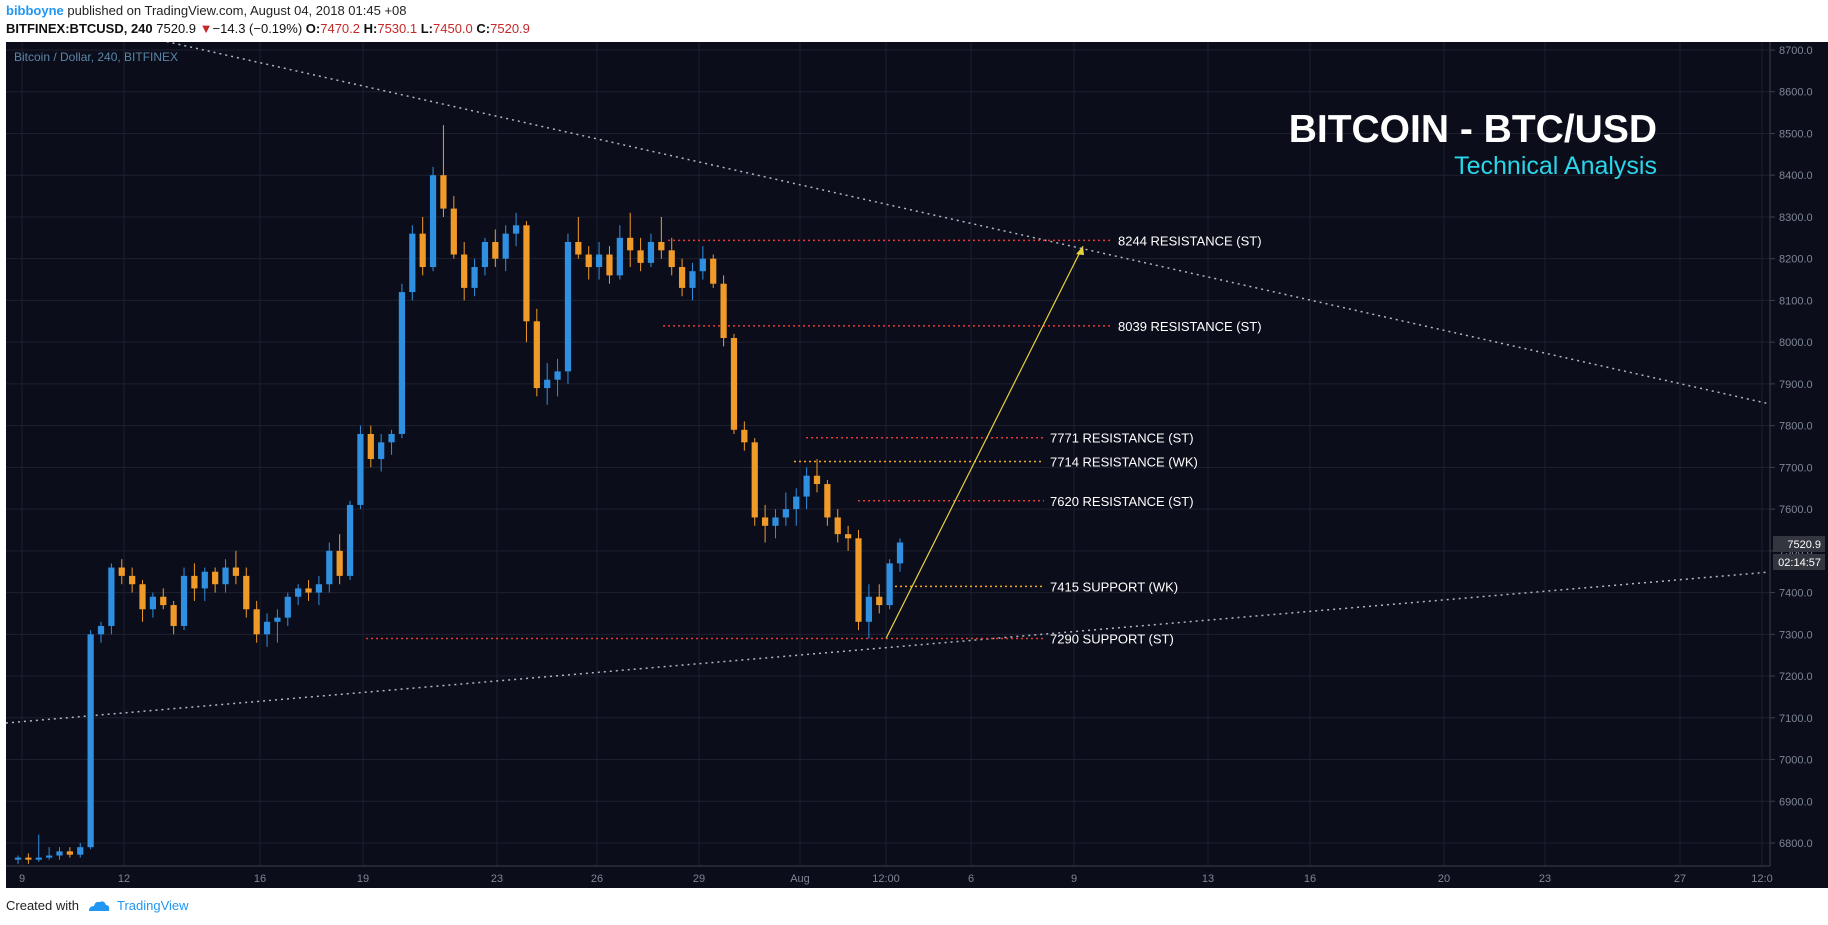 Image resolution: width=1828 pixels, height=925 pixels. I want to click on x-tick-label: 12:00, so click(886, 879).